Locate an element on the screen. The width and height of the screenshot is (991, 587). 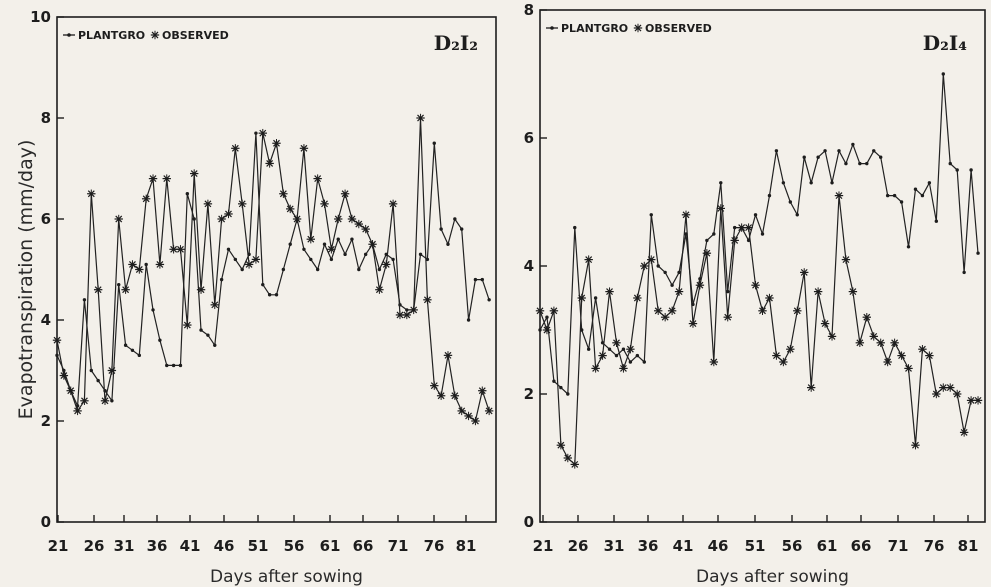
x-tick-label: 71 is located at coordinates (898, 546).